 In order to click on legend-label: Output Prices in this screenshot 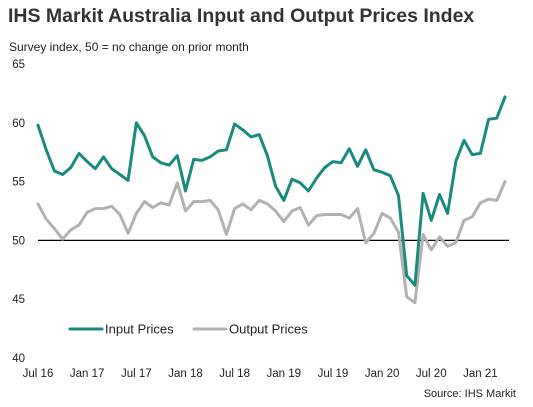, I will do `click(268, 329)`.